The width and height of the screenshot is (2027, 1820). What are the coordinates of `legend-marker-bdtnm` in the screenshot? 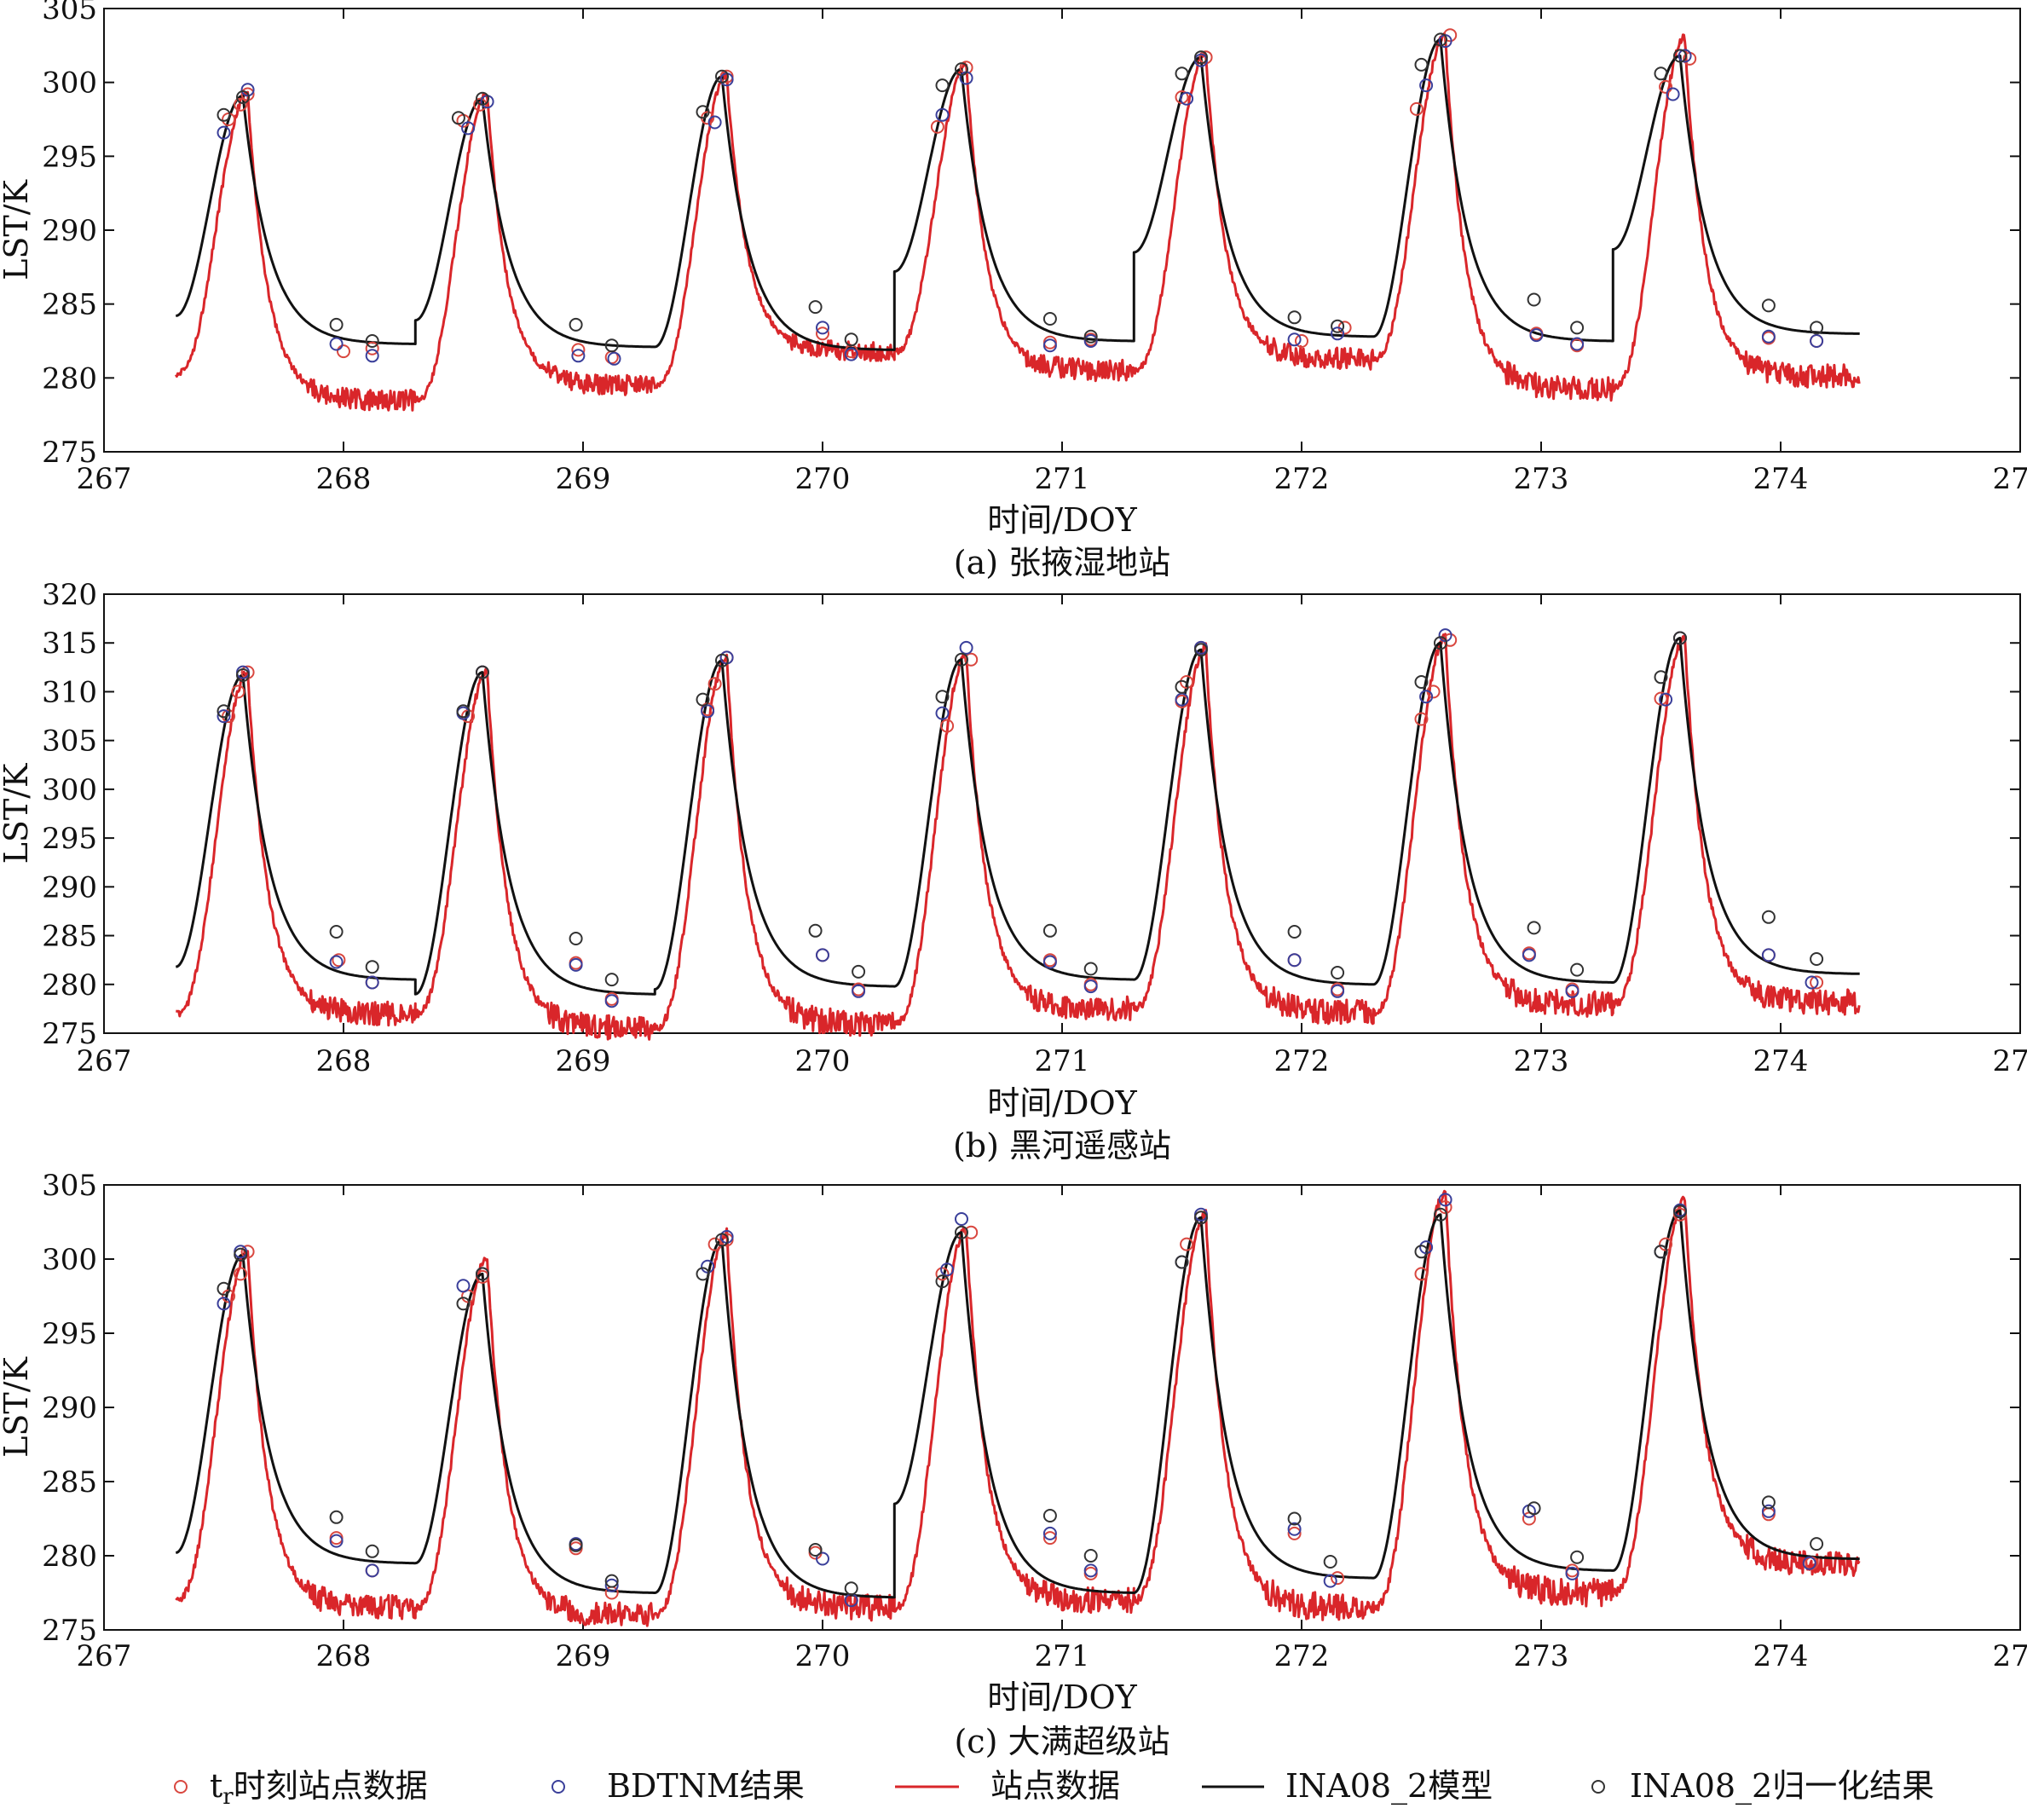 It's located at (558, 1787).